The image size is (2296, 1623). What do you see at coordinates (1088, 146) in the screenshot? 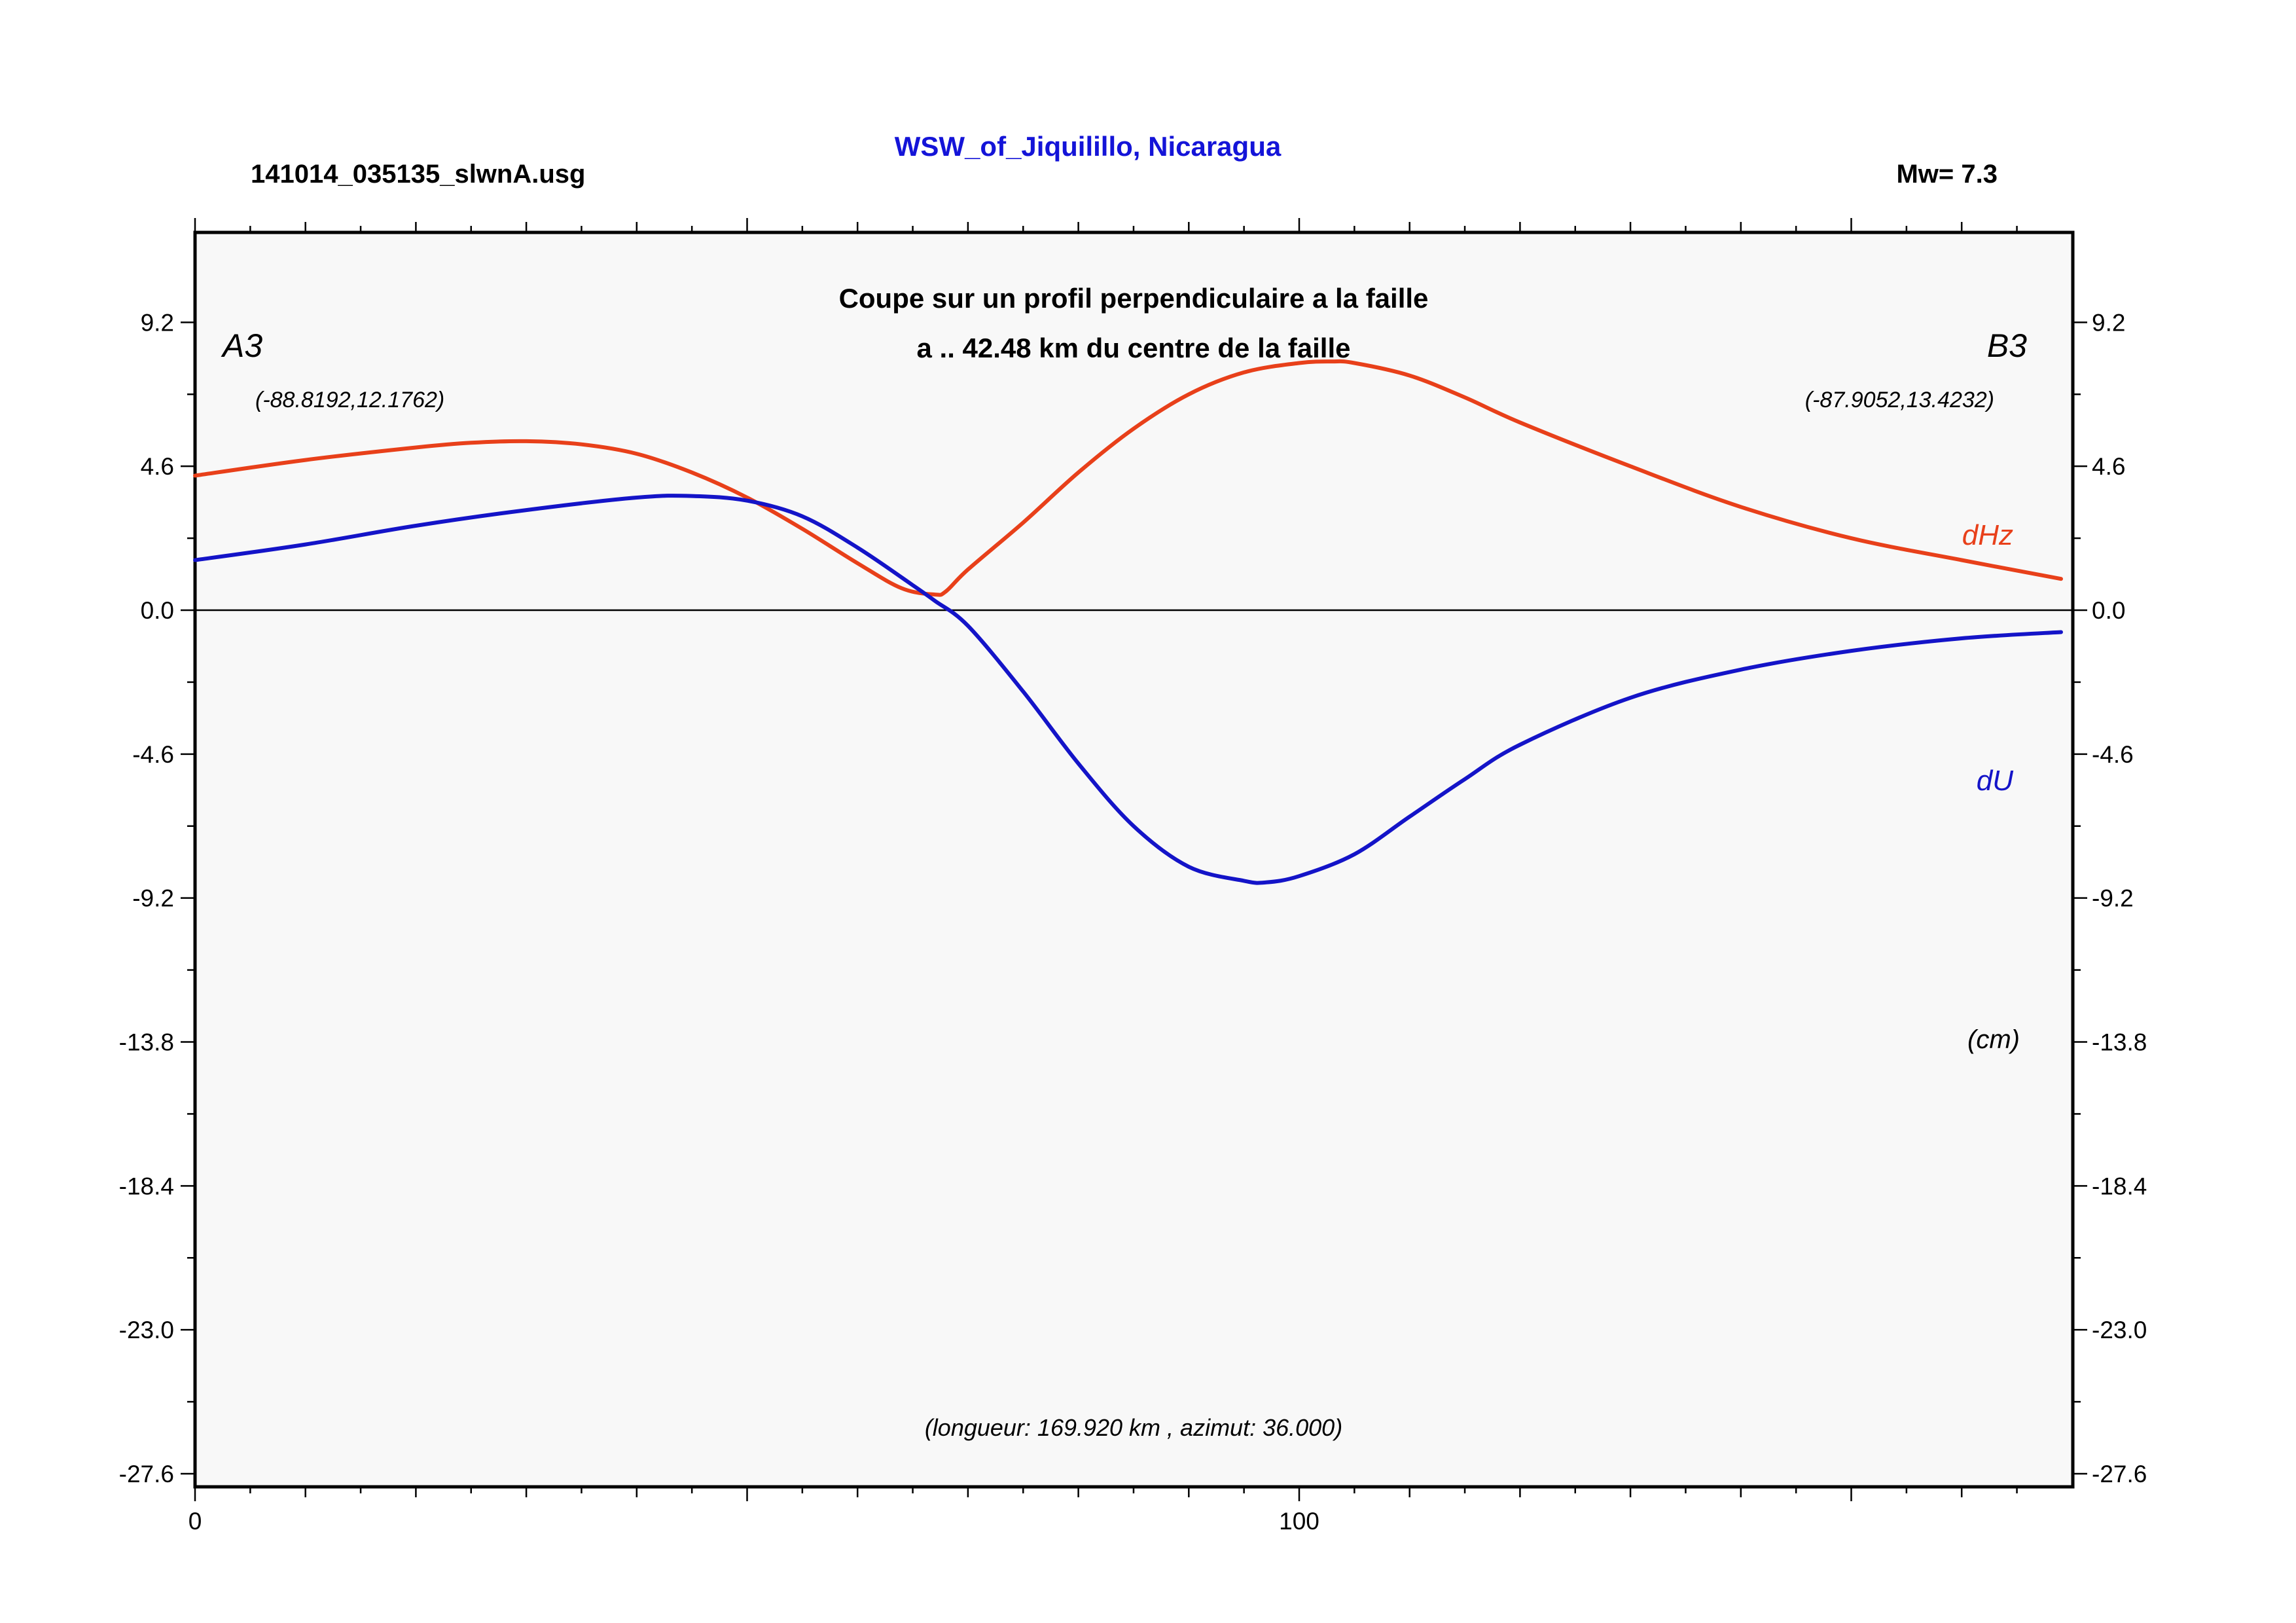
I see `location-title: WSW_of_Jiquilillo, Nicaragua` at bounding box center [1088, 146].